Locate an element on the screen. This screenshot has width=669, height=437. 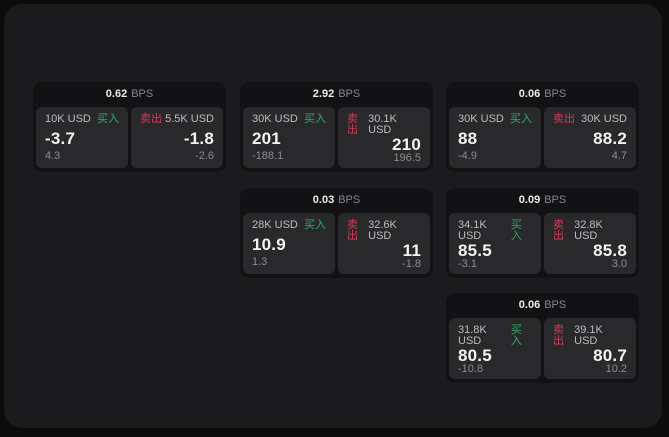
sell-tile-header: 卖出 5.5K USD is located at coordinates (177, 119).